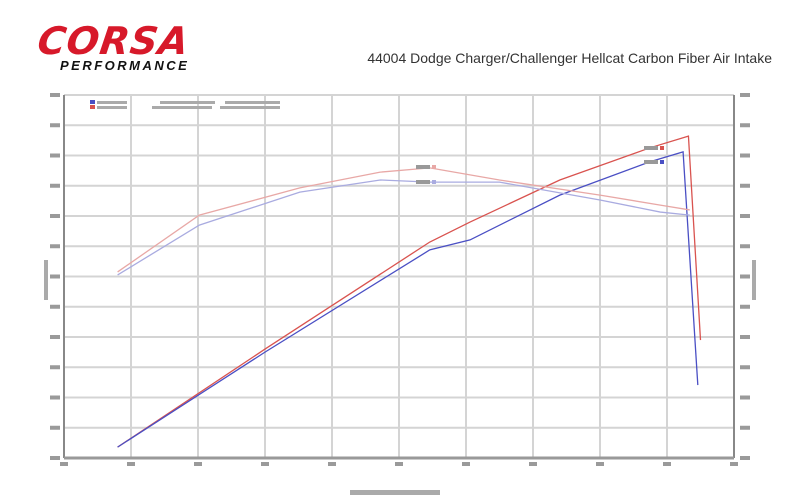 The width and height of the screenshot is (800, 502). I want to click on y-axis-label-right, so click(754, 280).